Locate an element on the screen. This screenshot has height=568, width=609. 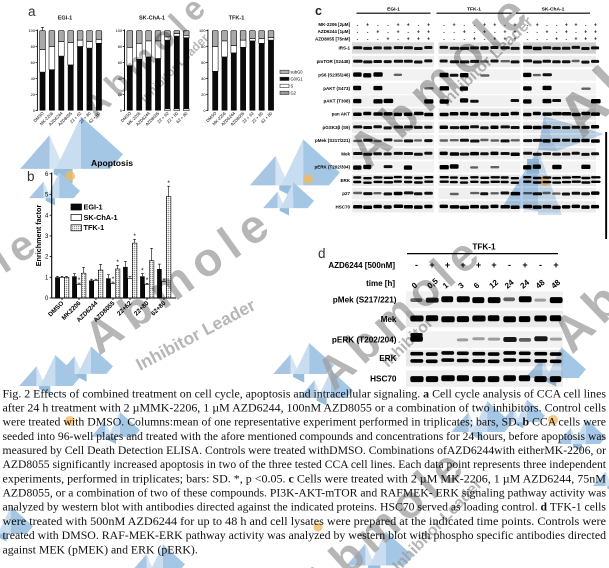
svg-text: ERK is located at coordinates (345, 180).